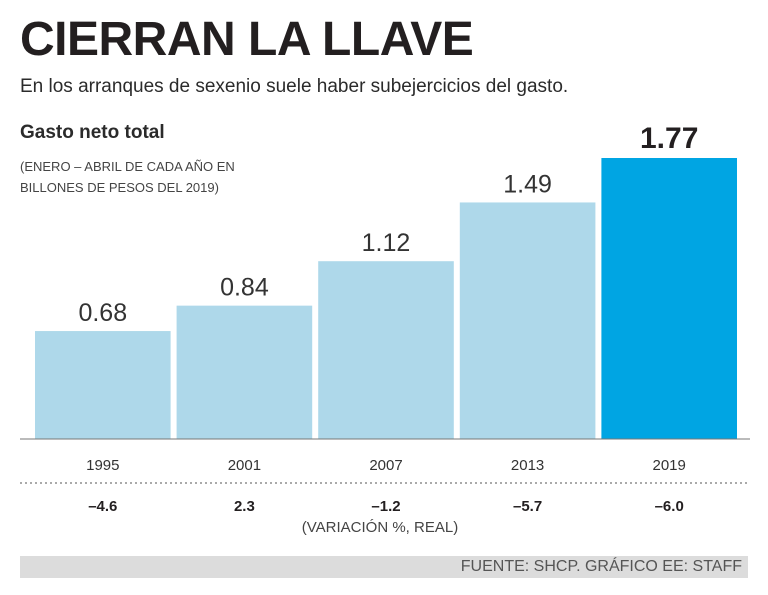  I want to click on variation-caption: (VARIACIÓN %, REAL), so click(380, 527).